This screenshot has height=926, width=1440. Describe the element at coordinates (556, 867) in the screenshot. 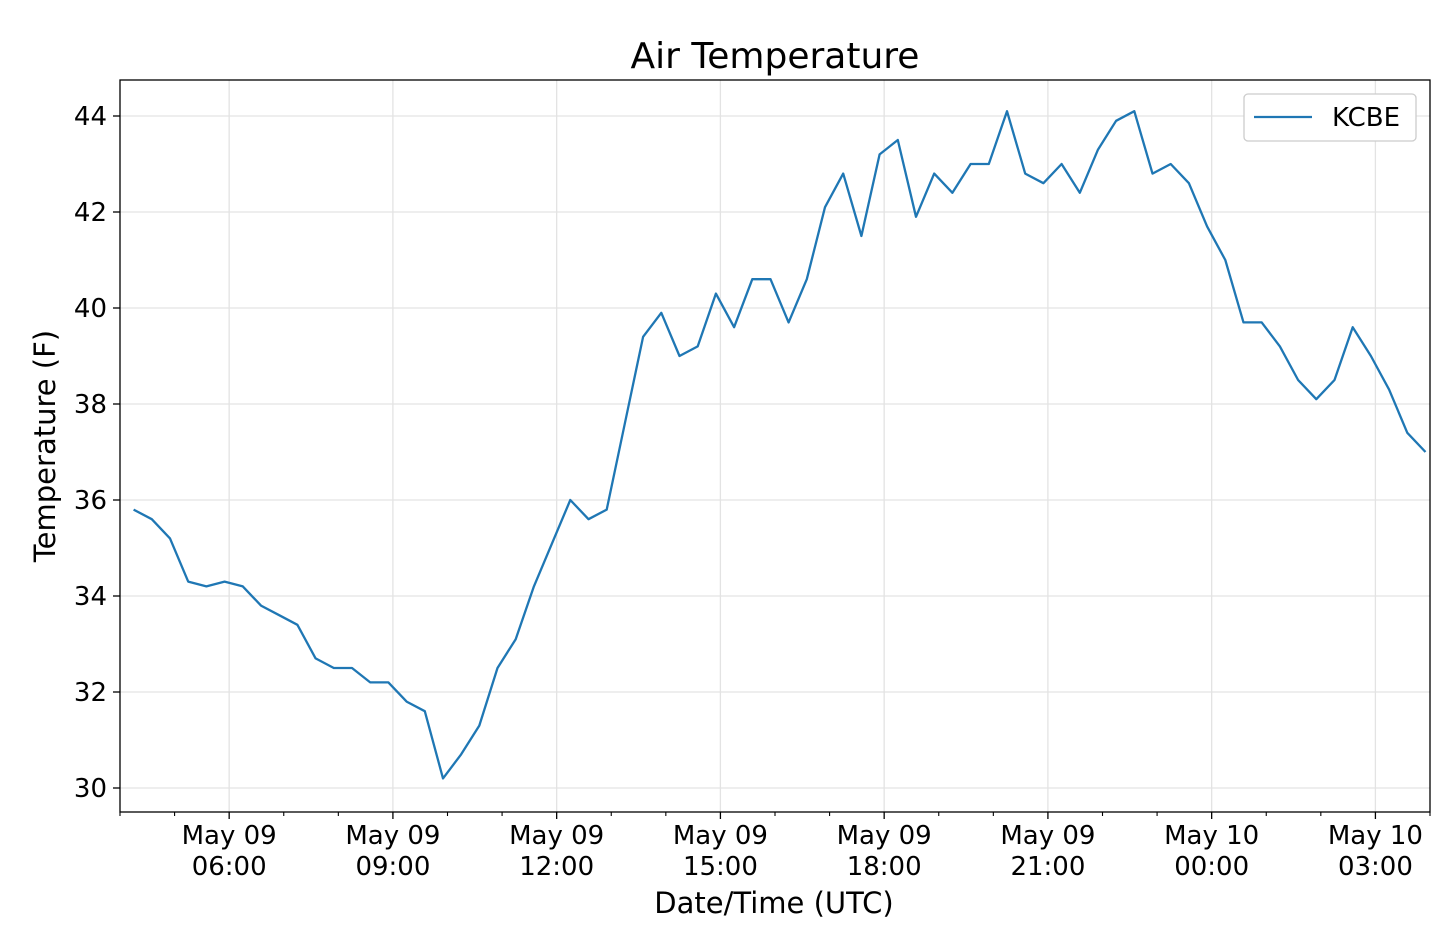

I see `x-tick-label-line: 12:00` at that location.